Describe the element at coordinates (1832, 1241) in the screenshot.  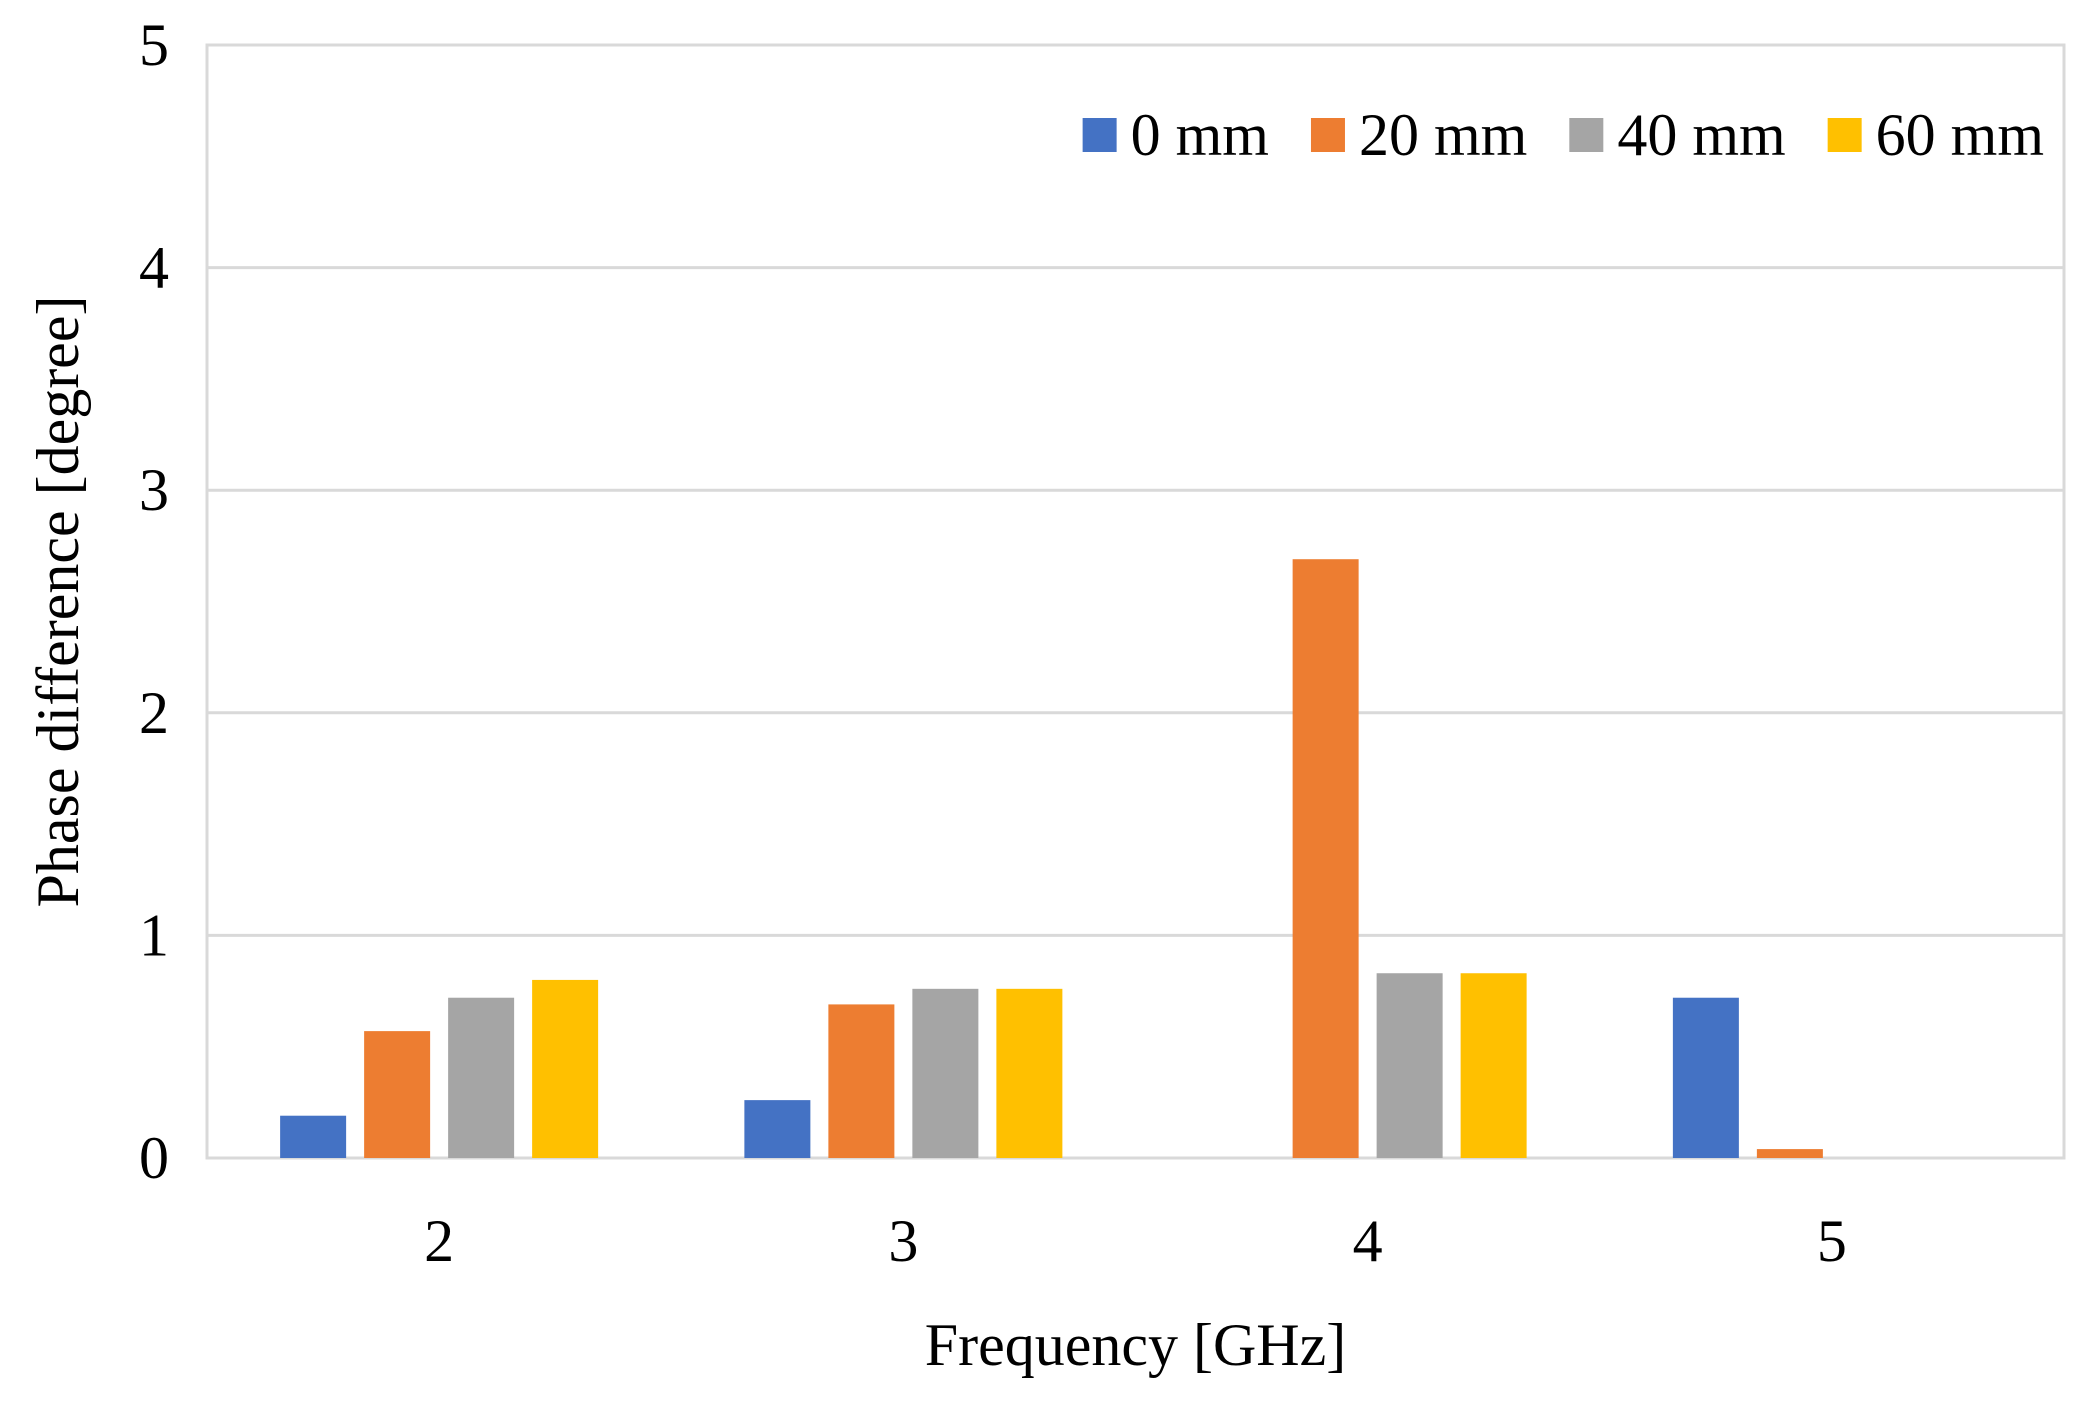
I see `x-tick-label: 5` at that location.